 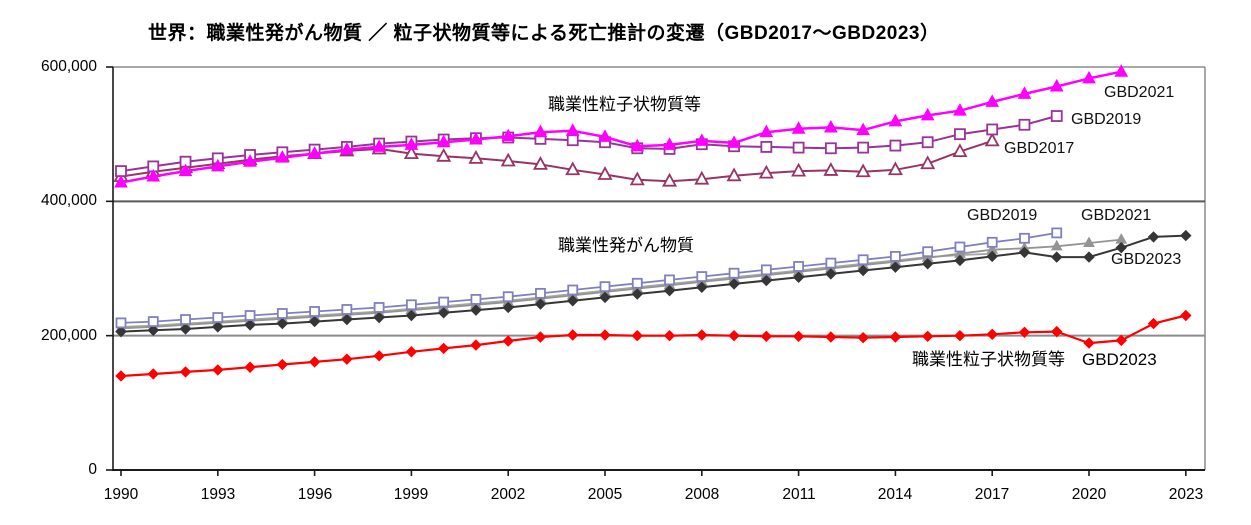 What do you see at coordinates (1186, 494) in the screenshot?
I see `x-axis-label-2023: 2023` at bounding box center [1186, 494].